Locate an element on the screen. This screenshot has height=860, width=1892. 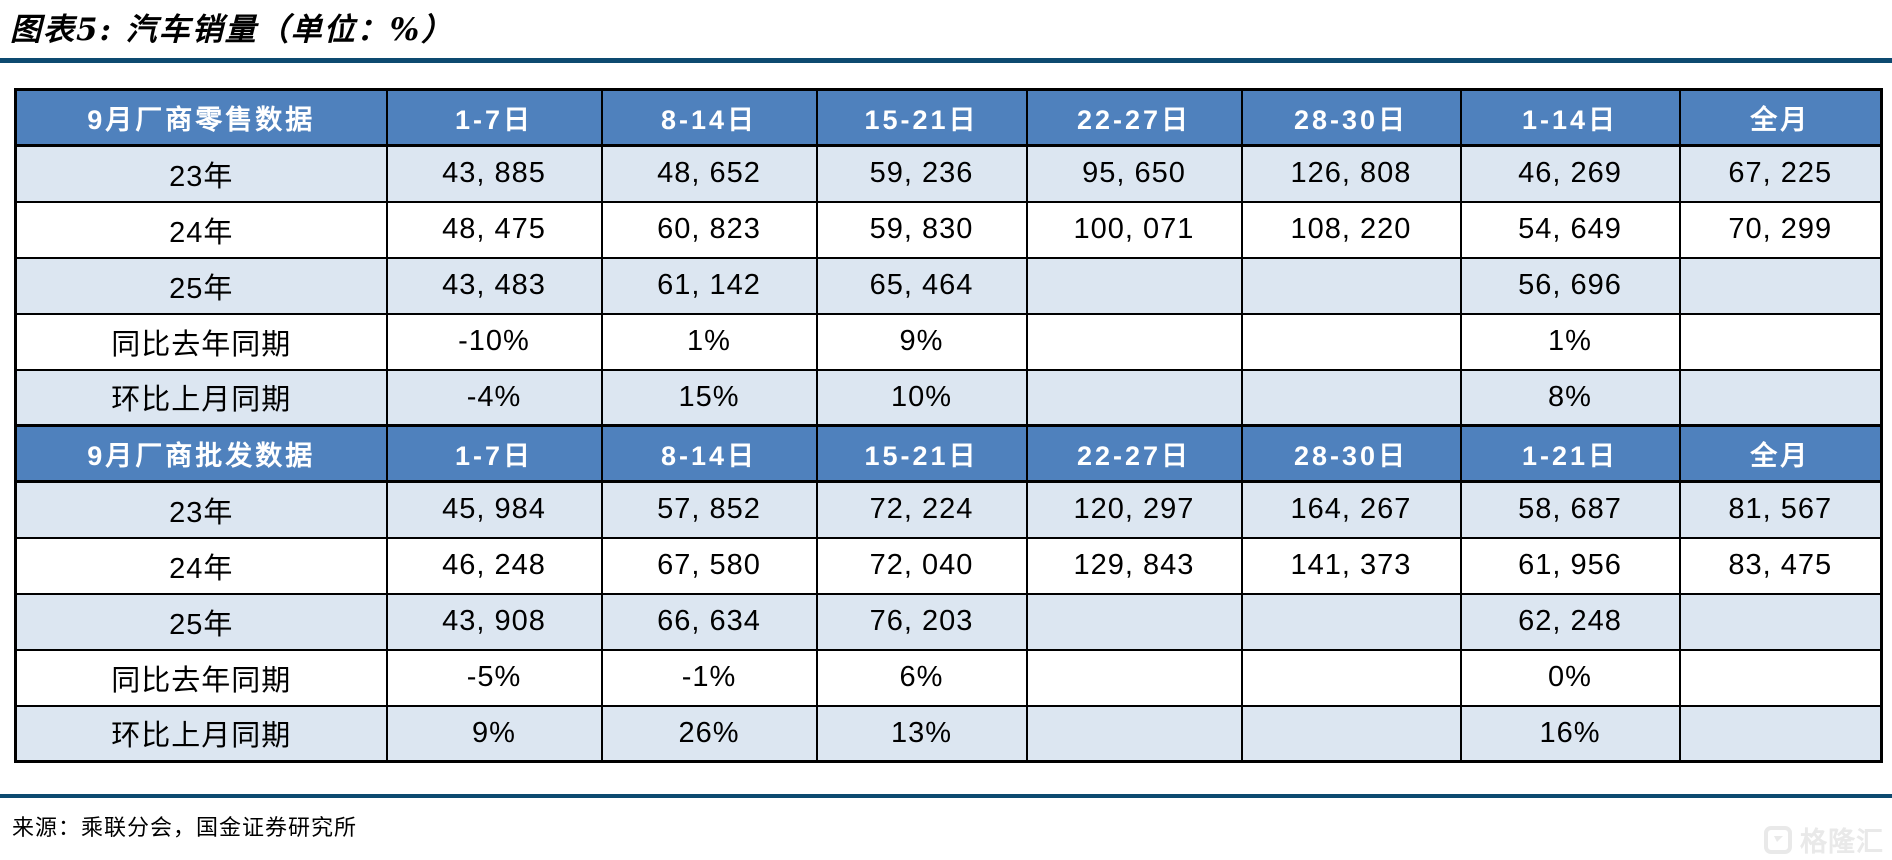
value-cell: 83, 475 is located at coordinates (1780, 565).